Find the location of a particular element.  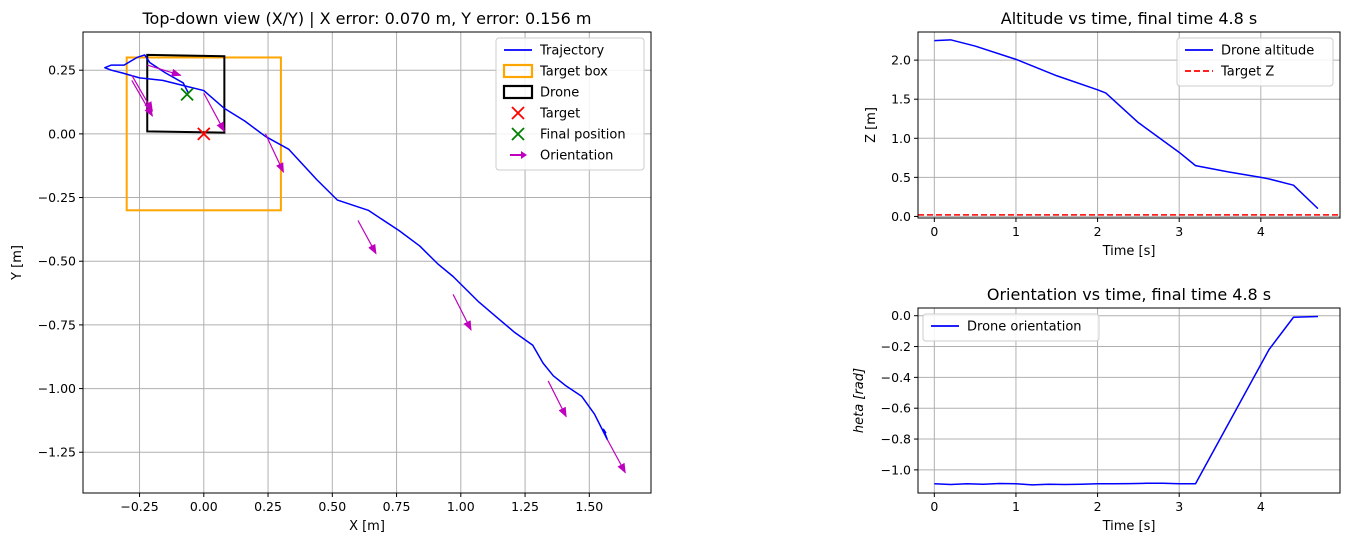

alt-ytick-label: 1.5 is located at coordinates (901, 99).